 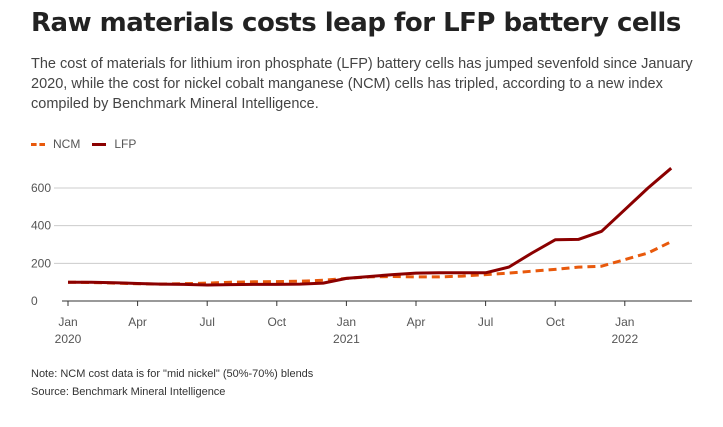 I want to click on x-tick-year-label: 2022, so click(x=624, y=339).